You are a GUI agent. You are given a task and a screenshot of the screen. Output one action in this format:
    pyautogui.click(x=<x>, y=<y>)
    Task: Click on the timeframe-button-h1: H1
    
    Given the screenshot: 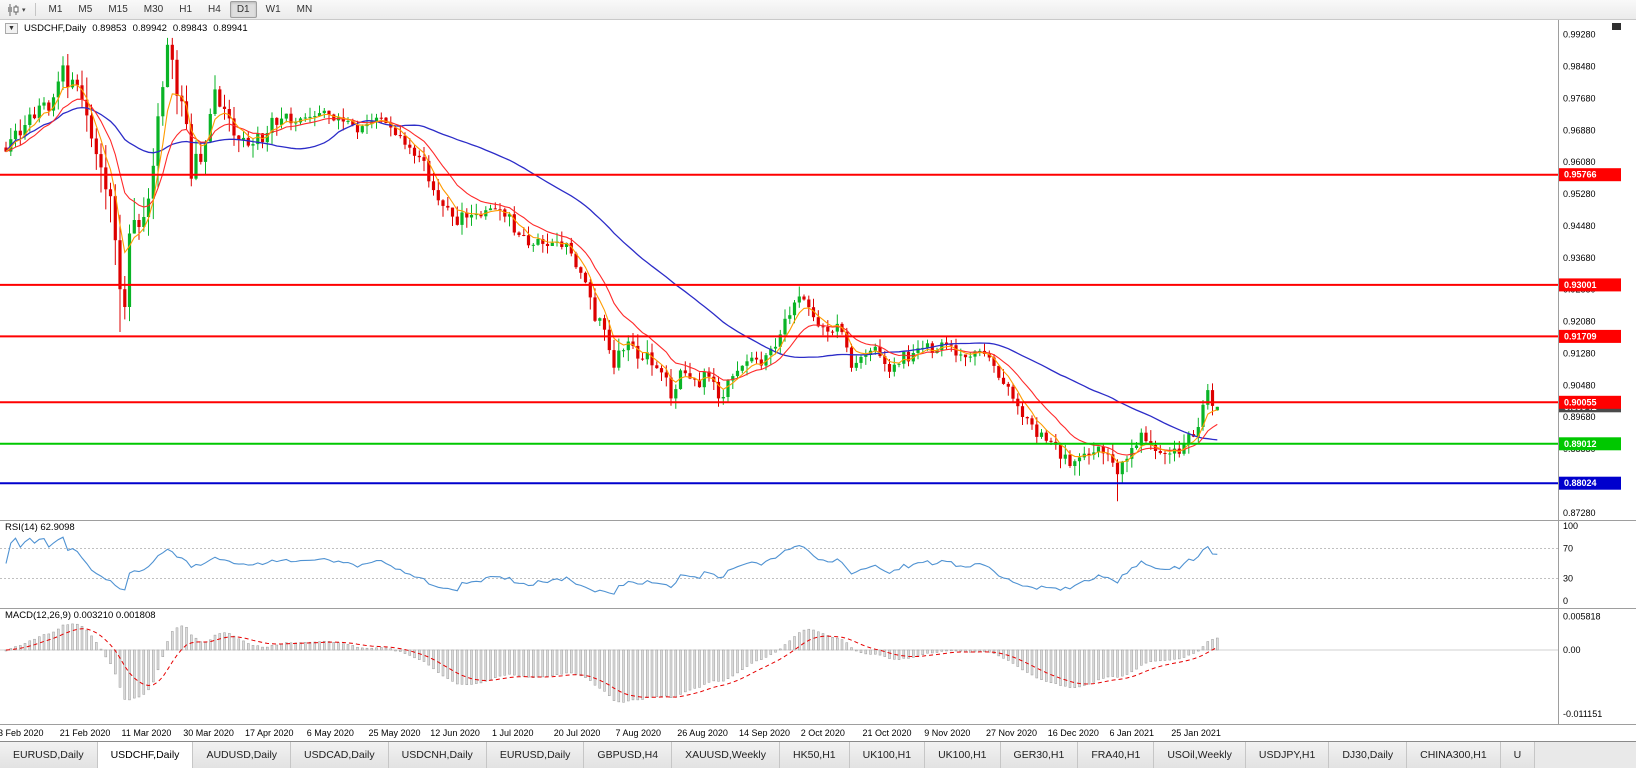 What is the action you would take?
    pyautogui.click(x=186, y=9)
    